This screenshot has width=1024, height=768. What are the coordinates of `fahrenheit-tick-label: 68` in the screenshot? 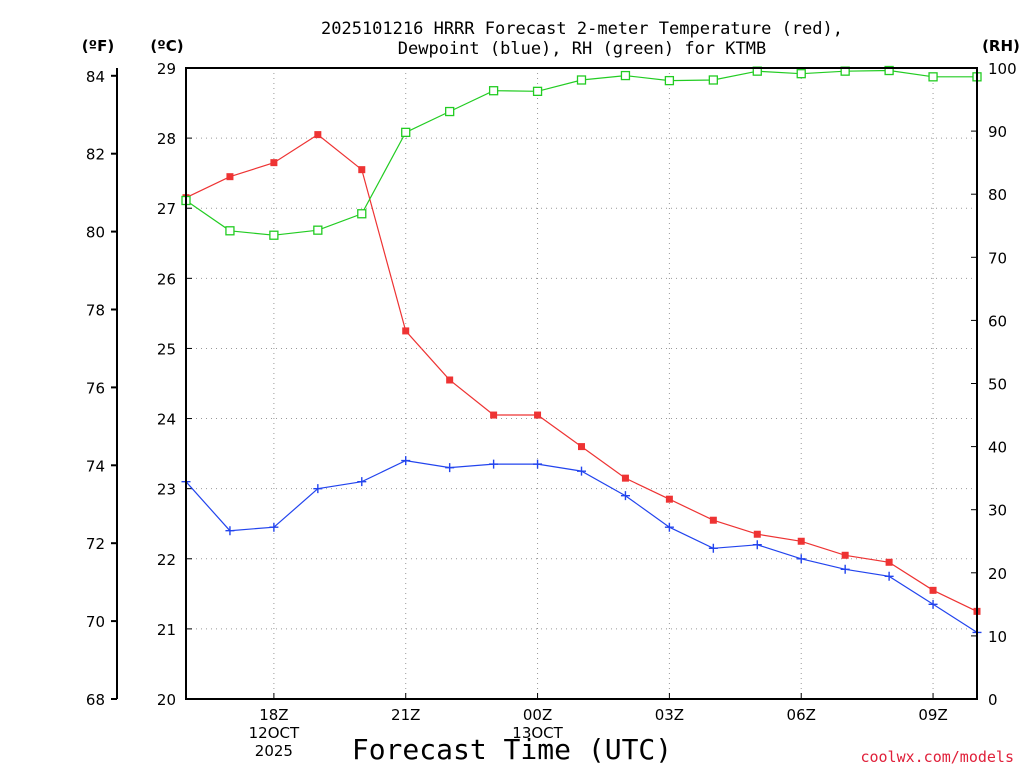 It's located at (95, 700).